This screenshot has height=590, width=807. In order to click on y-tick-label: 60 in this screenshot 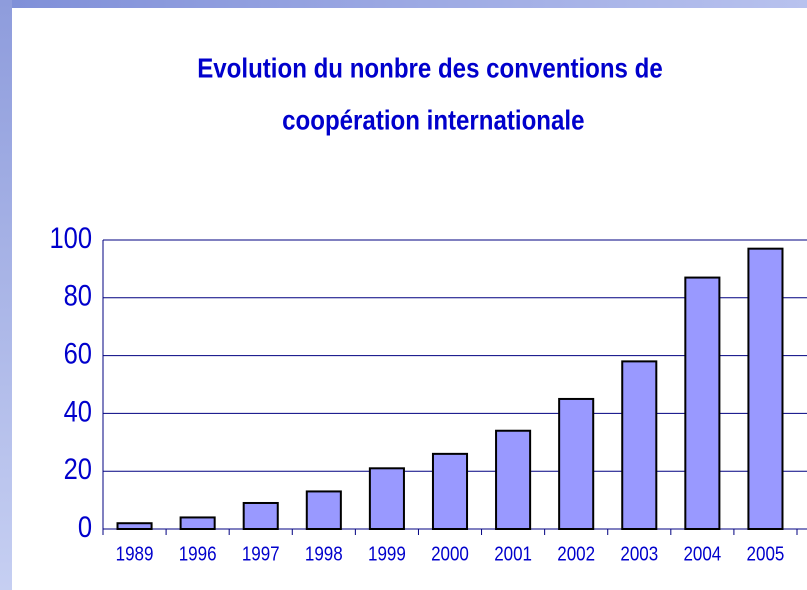, I will do `click(78, 353)`.